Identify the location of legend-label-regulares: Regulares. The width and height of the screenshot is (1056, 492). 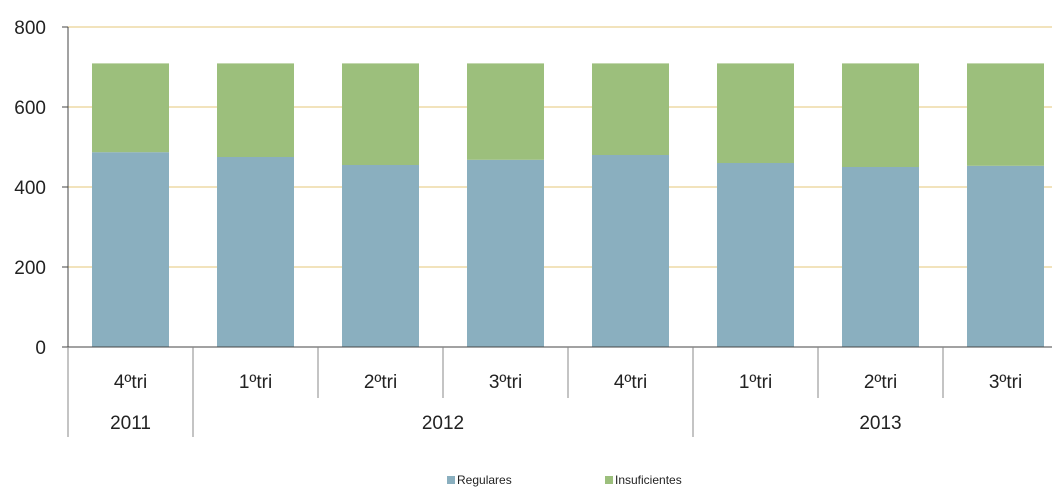
(484, 480).